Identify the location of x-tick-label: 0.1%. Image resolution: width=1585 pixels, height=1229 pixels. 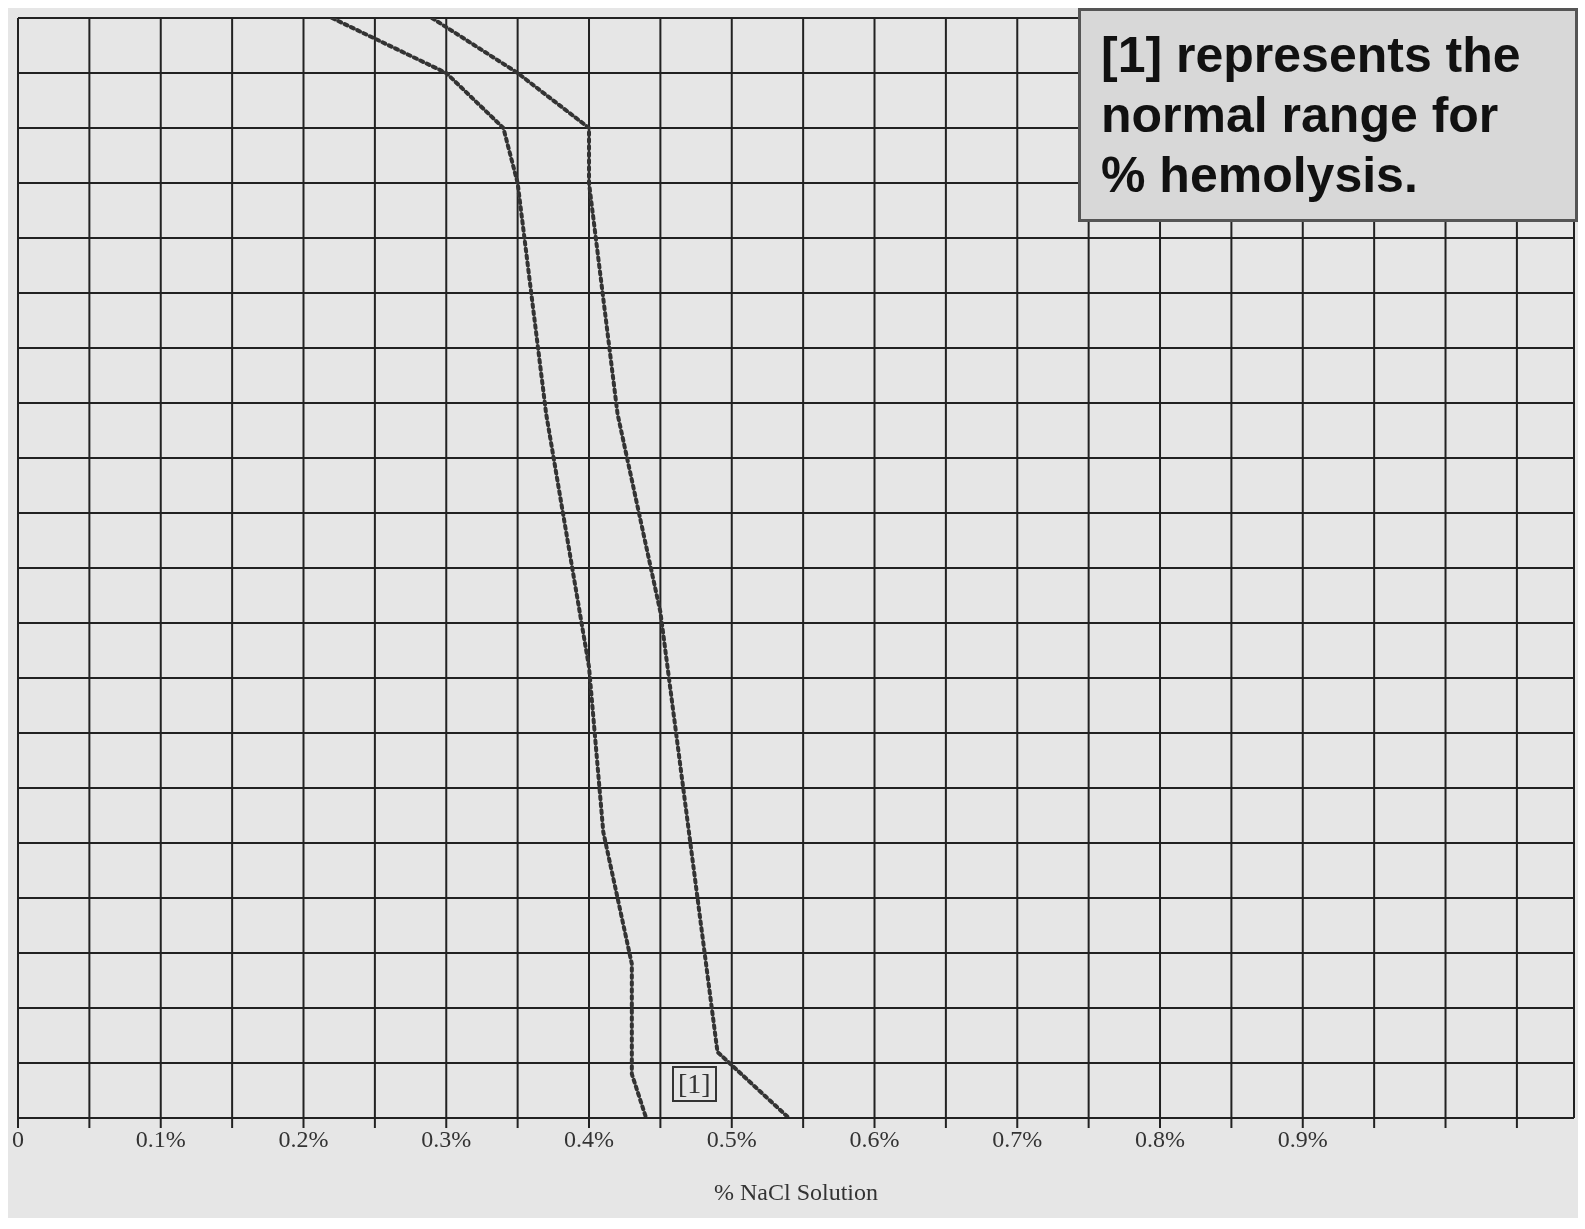
(160, 1139).